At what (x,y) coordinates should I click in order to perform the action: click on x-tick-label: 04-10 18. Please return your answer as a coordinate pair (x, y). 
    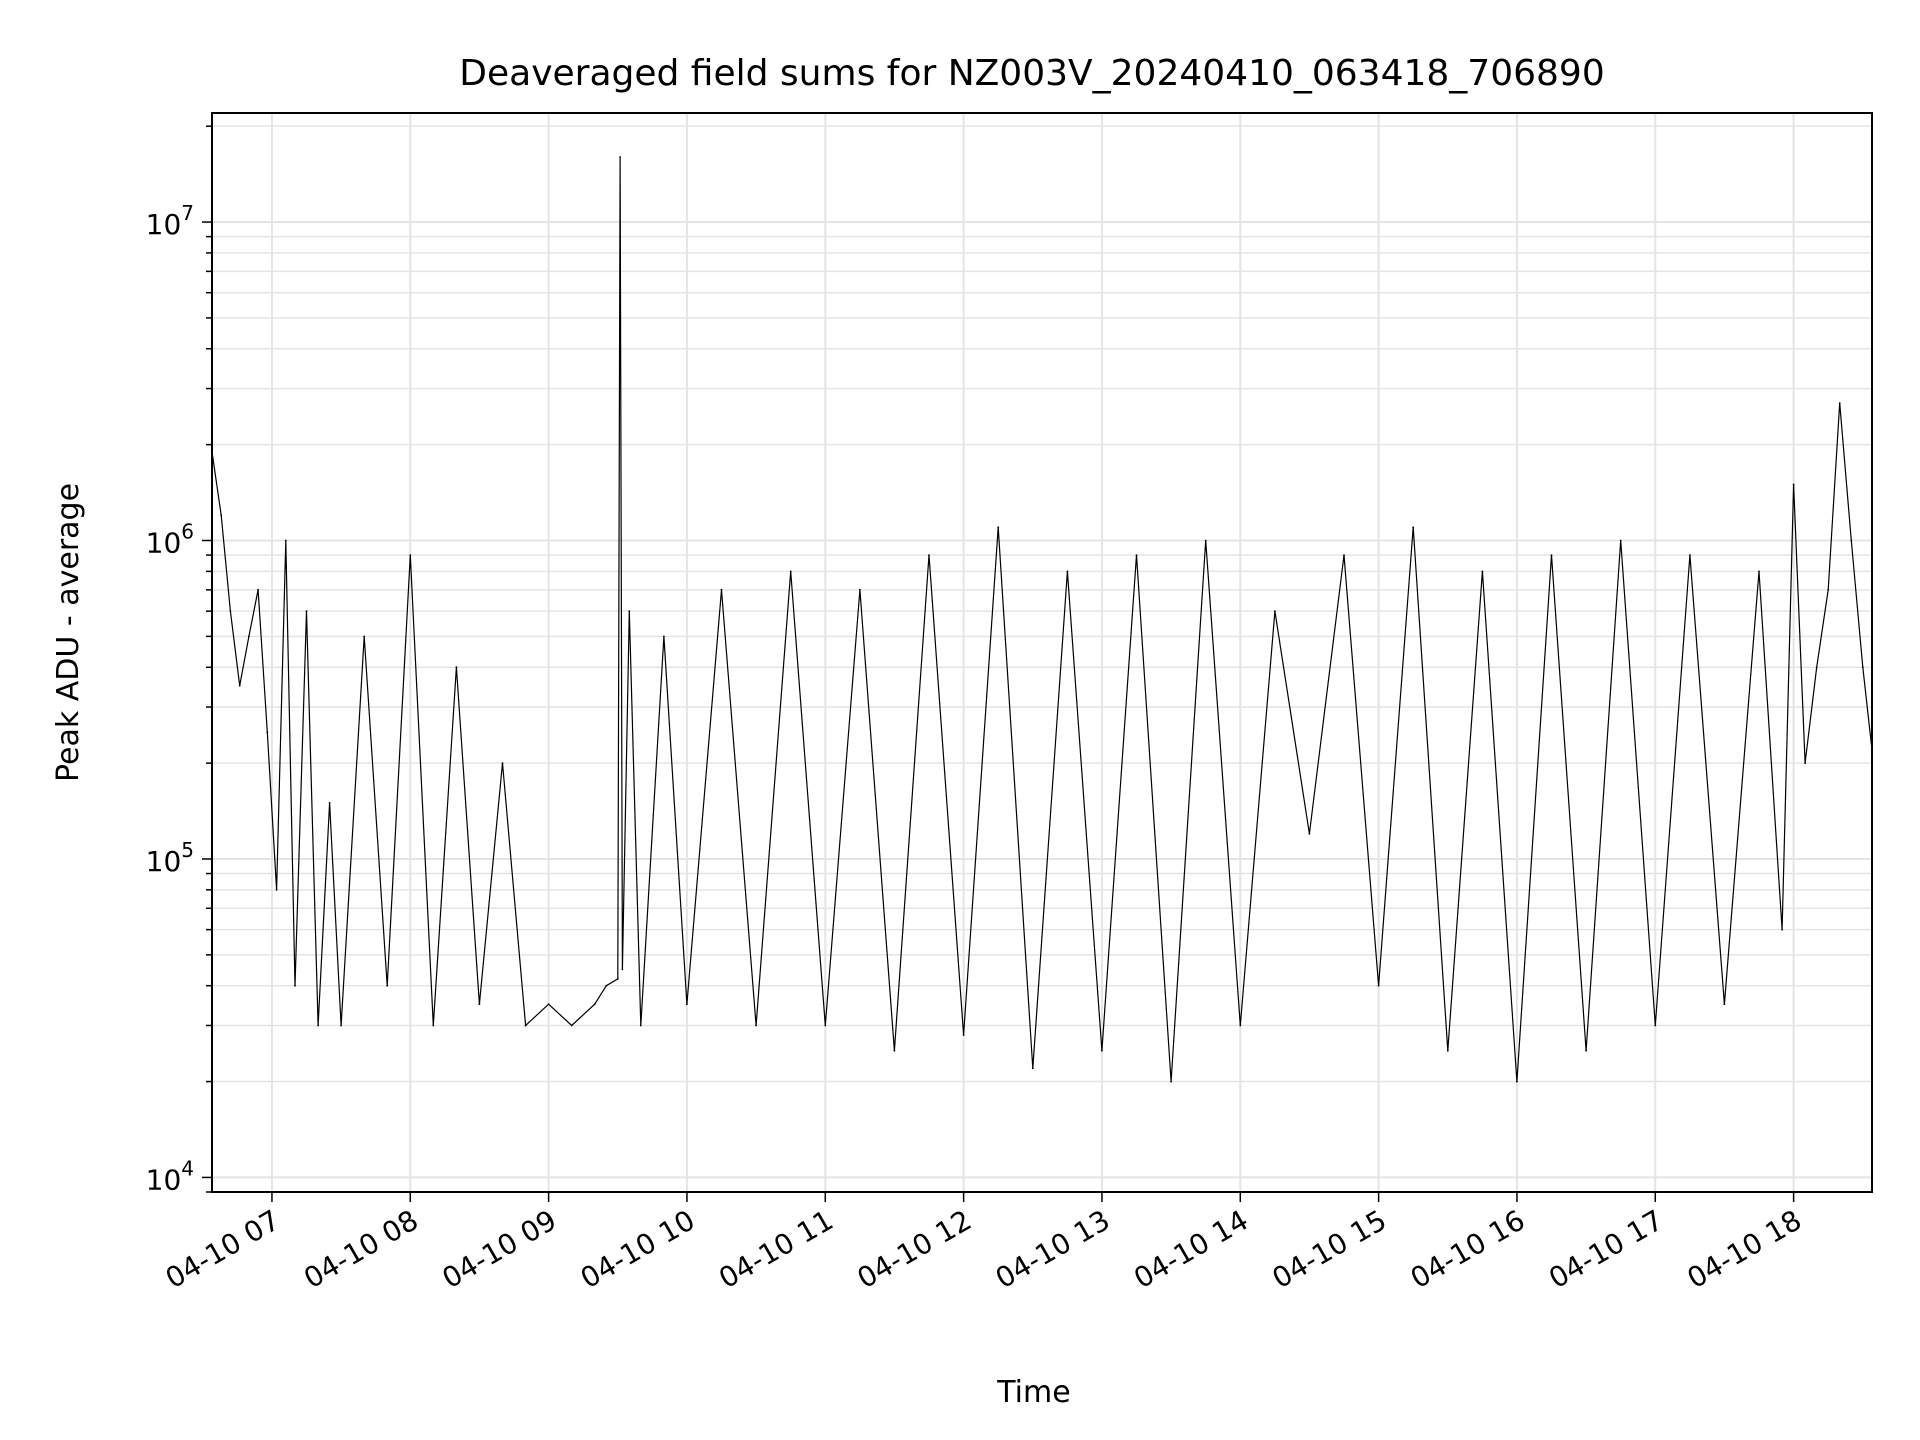
    Looking at the image, I should click on (1745, 1249).